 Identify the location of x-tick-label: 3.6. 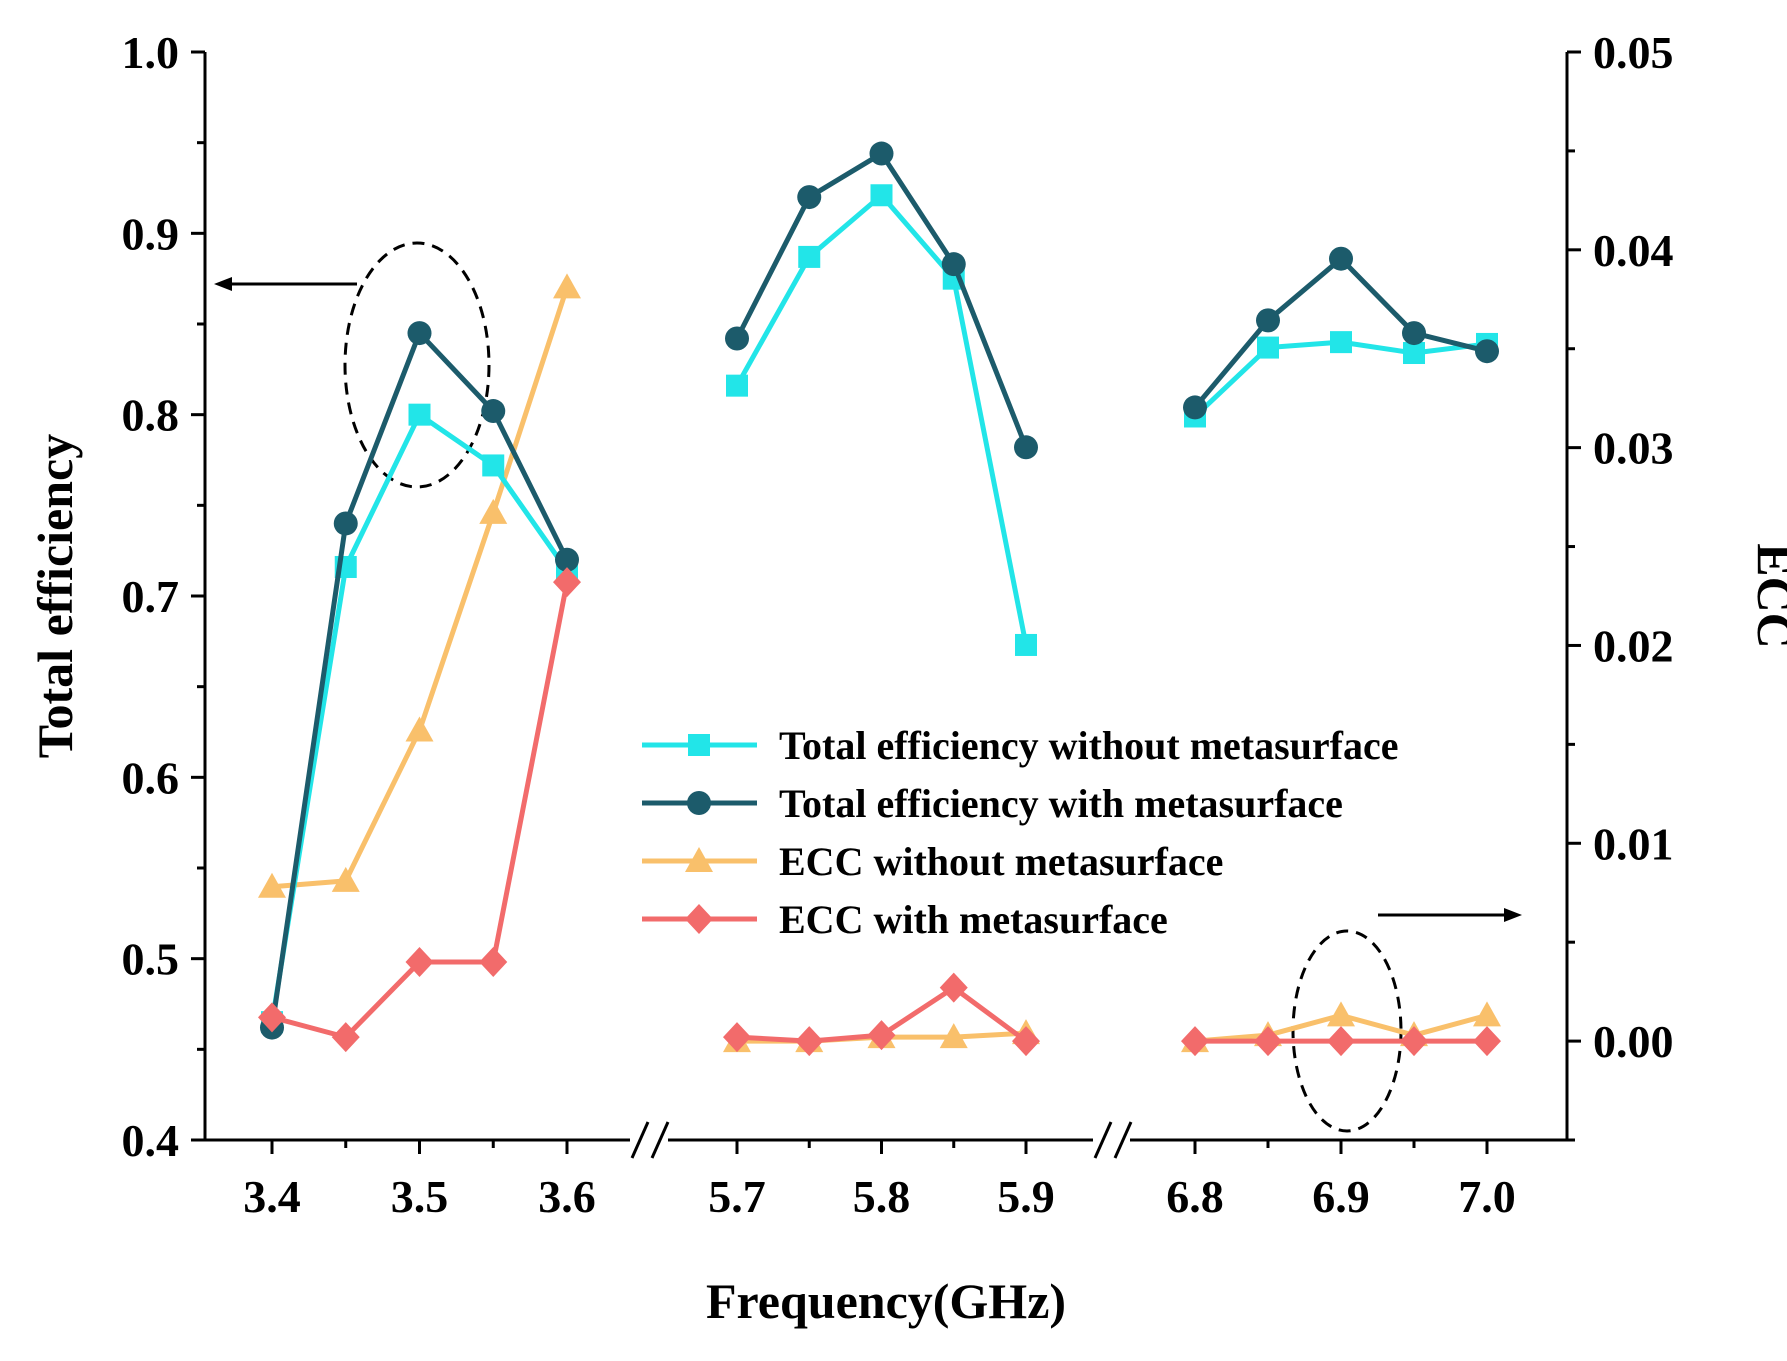
(567, 1196).